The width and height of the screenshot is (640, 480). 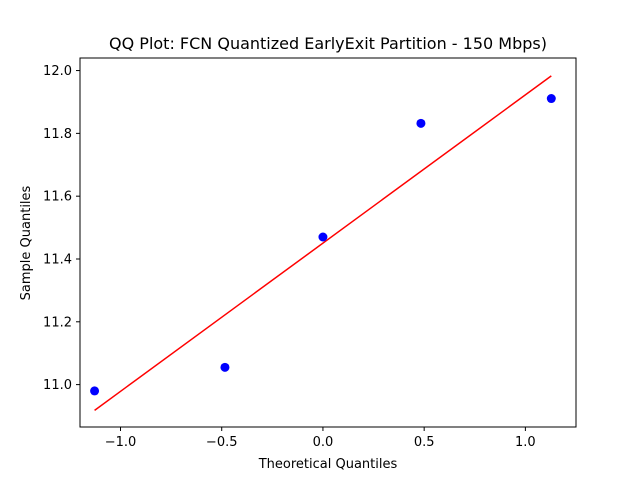 I want to click on x-tick-label: −1.0, so click(x=121, y=442).